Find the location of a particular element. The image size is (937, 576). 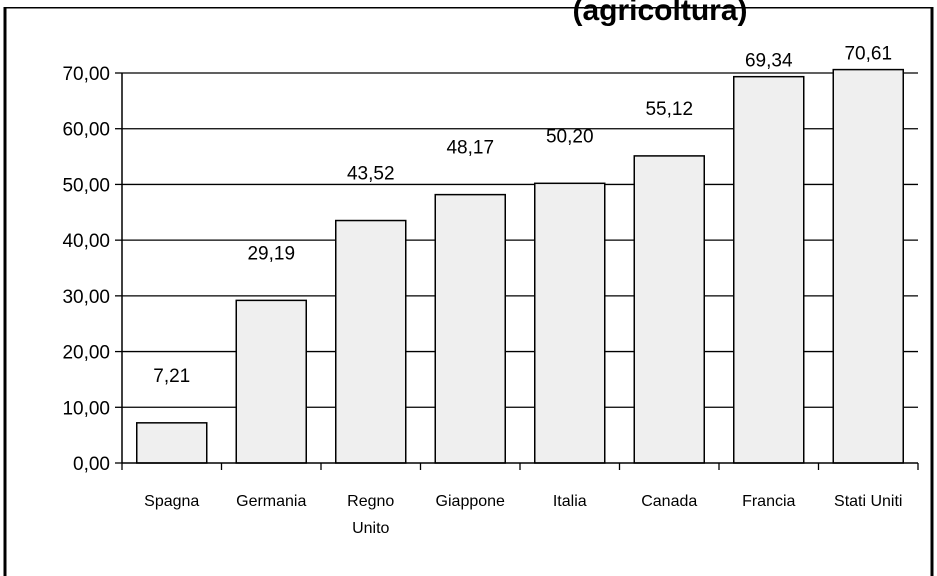

y-tick-label: 30,00 is located at coordinates (86, 297).